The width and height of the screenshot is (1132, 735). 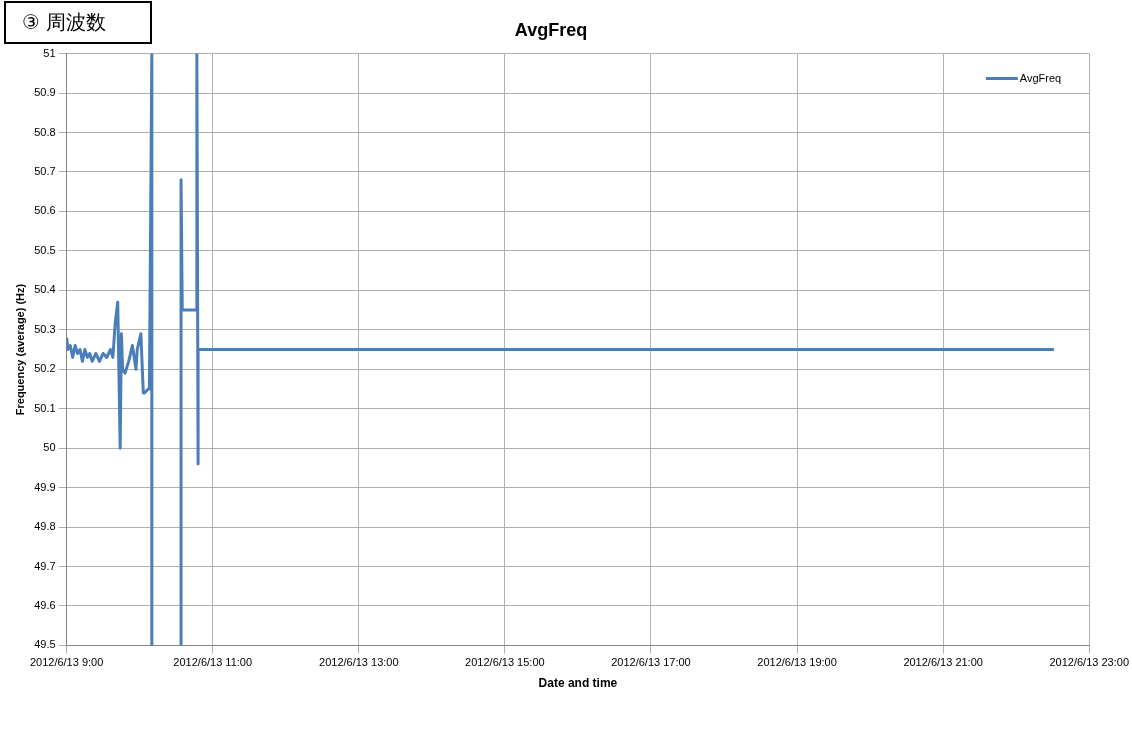 I want to click on y-tick-label: 50, so click(x=49, y=447).